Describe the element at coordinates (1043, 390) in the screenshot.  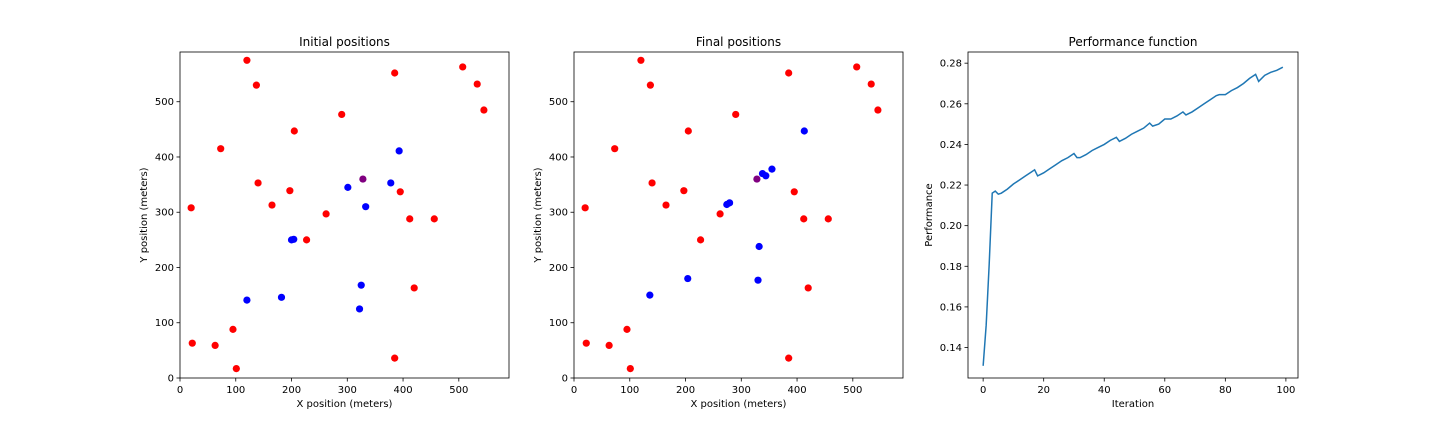
I see `x-tick-label: 20` at that location.